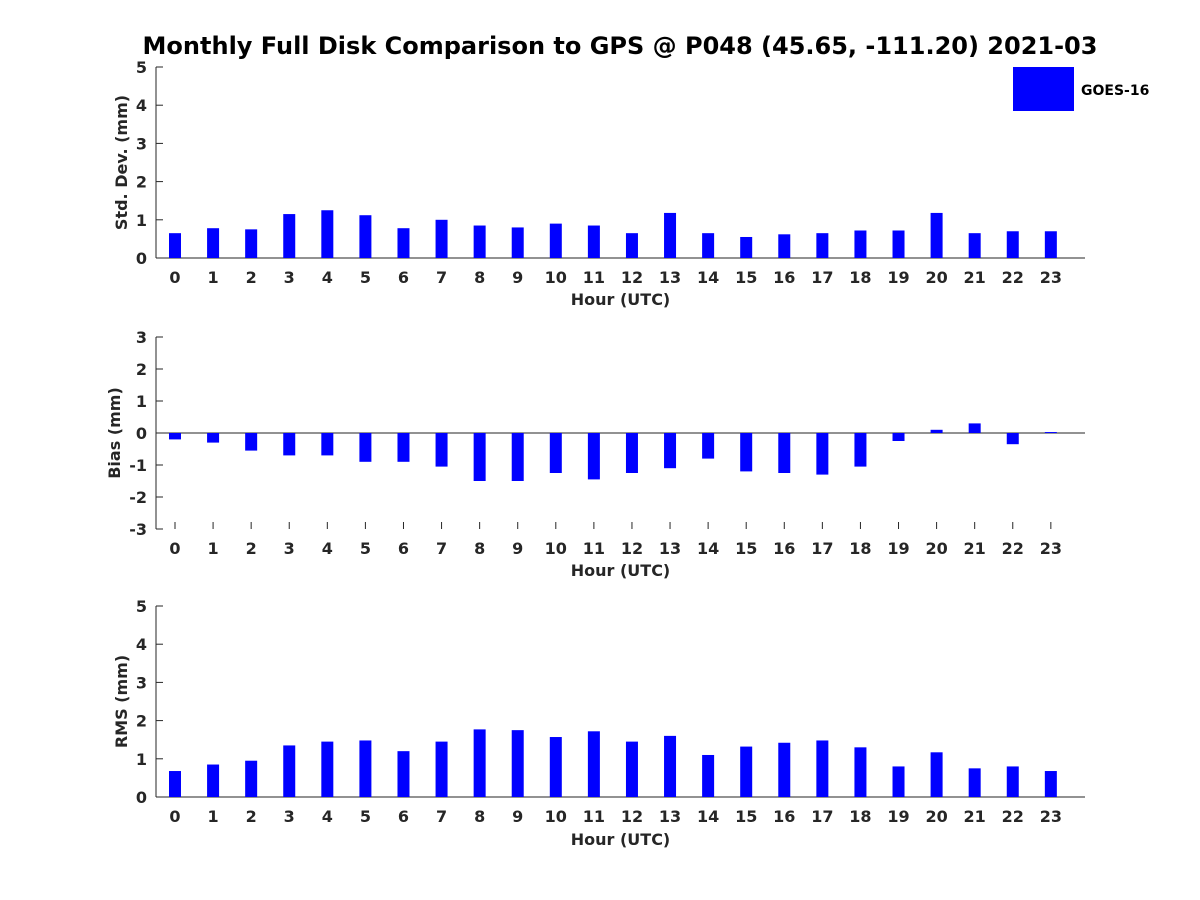 The image size is (1200, 900). I want to click on x-tick-label: 12, so click(632, 277).